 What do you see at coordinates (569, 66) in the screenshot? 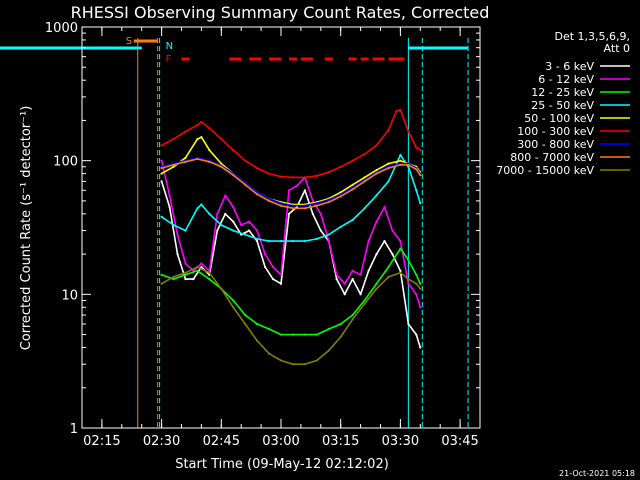
I see `legend-label: 3 - 6 keV` at bounding box center [569, 66].